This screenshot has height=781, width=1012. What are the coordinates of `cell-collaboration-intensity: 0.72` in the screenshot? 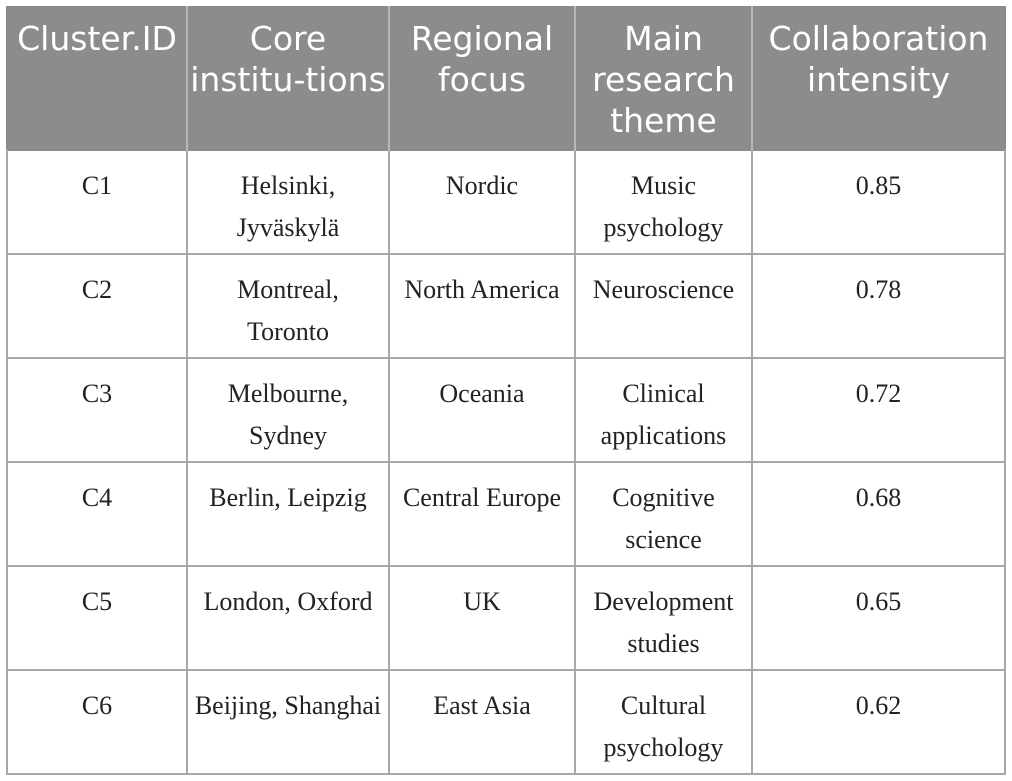 It's located at (878, 410).